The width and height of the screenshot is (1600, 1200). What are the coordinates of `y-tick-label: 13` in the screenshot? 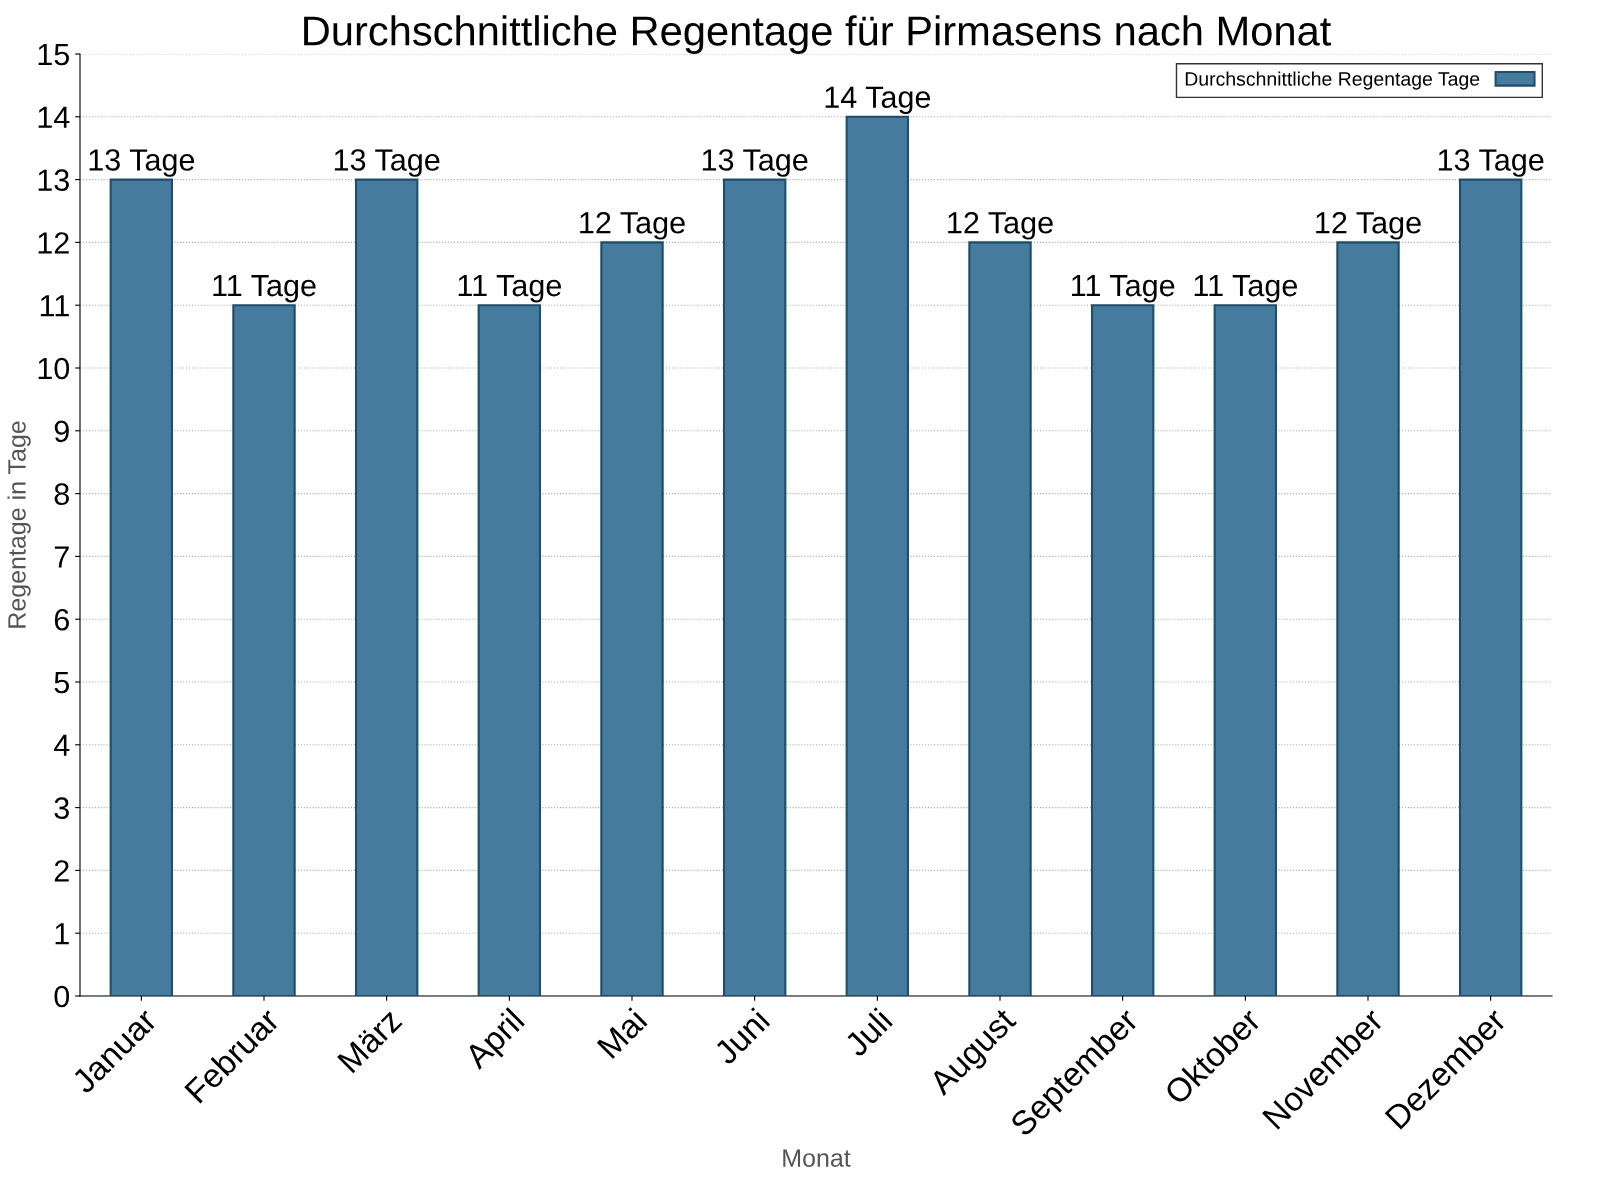 It's located at (53, 180).